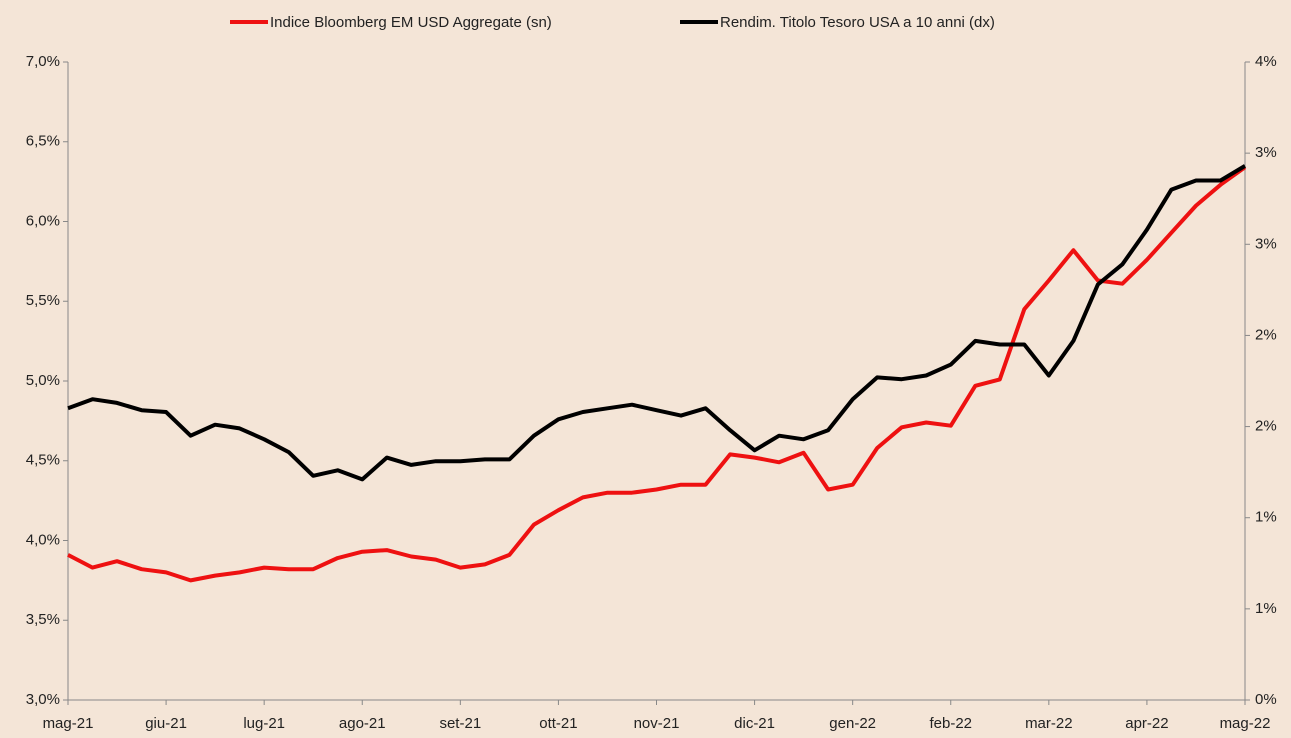 This screenshot has height=738, width=1291. Describe the element at coordinates (43, 220) in the screenshot. I see `y-tick-label: 6,0%` at that location.